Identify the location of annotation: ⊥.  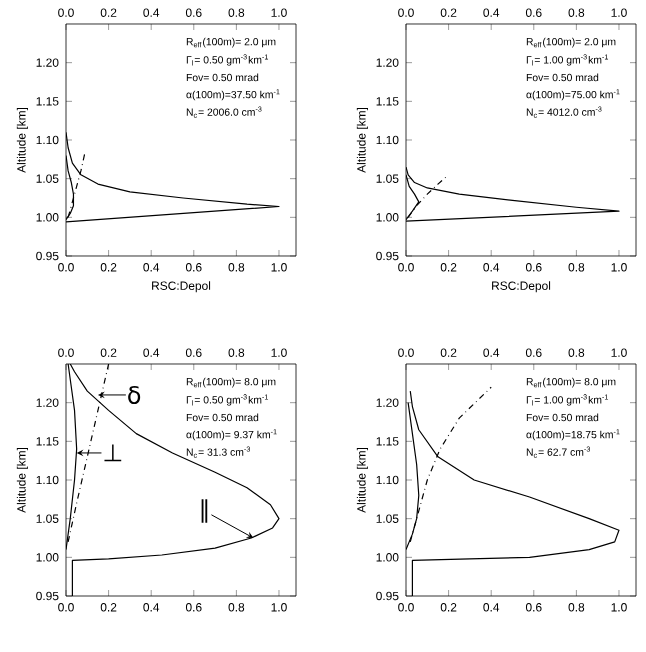
(113, 453).